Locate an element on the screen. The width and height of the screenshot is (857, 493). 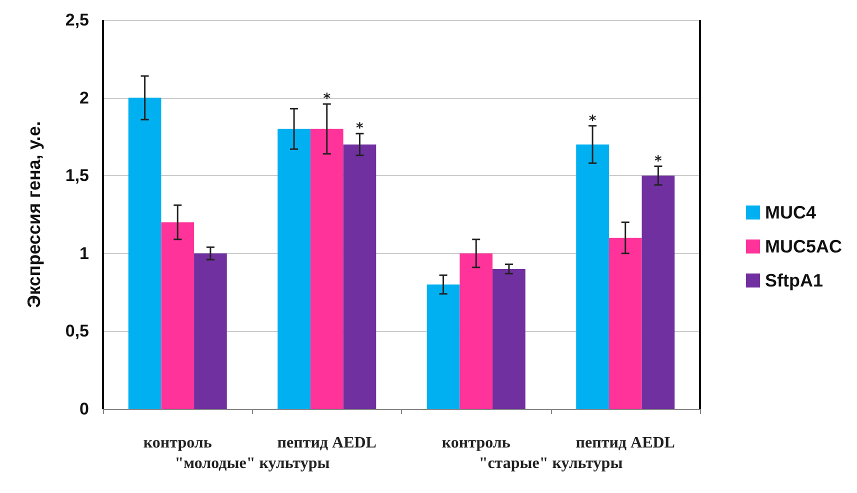
y-tick-label: 2 is located at coordinates (84, 98).